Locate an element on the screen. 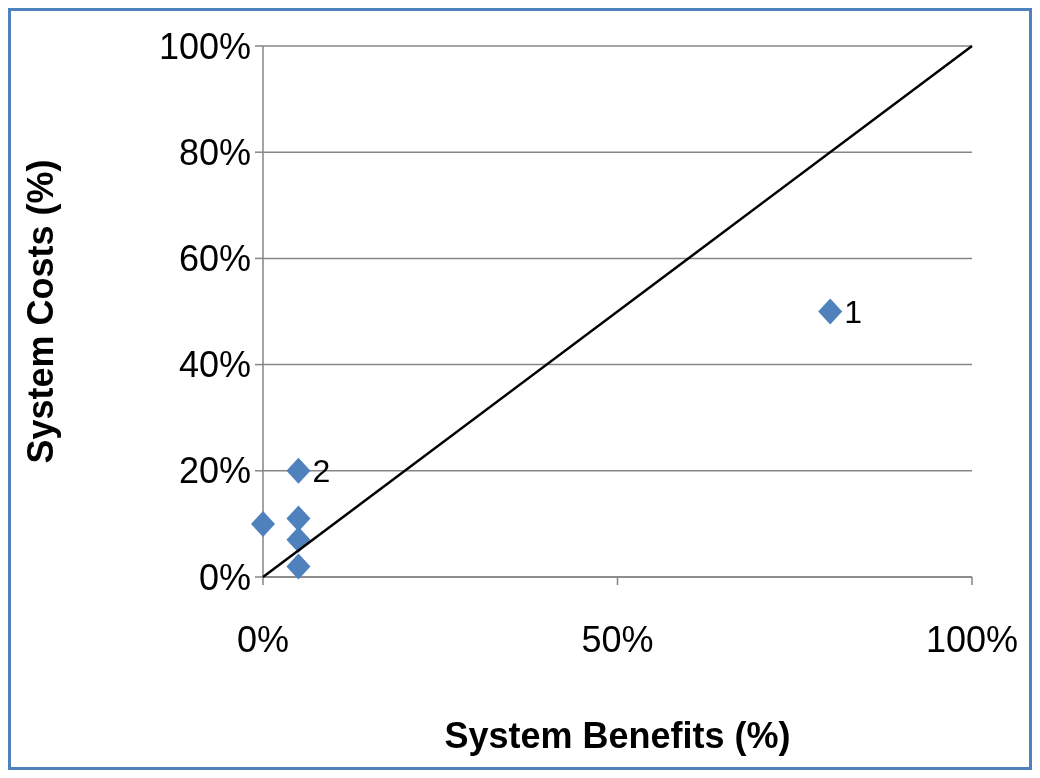  y-tick-label: 80% is located at coordinates (214, 152).